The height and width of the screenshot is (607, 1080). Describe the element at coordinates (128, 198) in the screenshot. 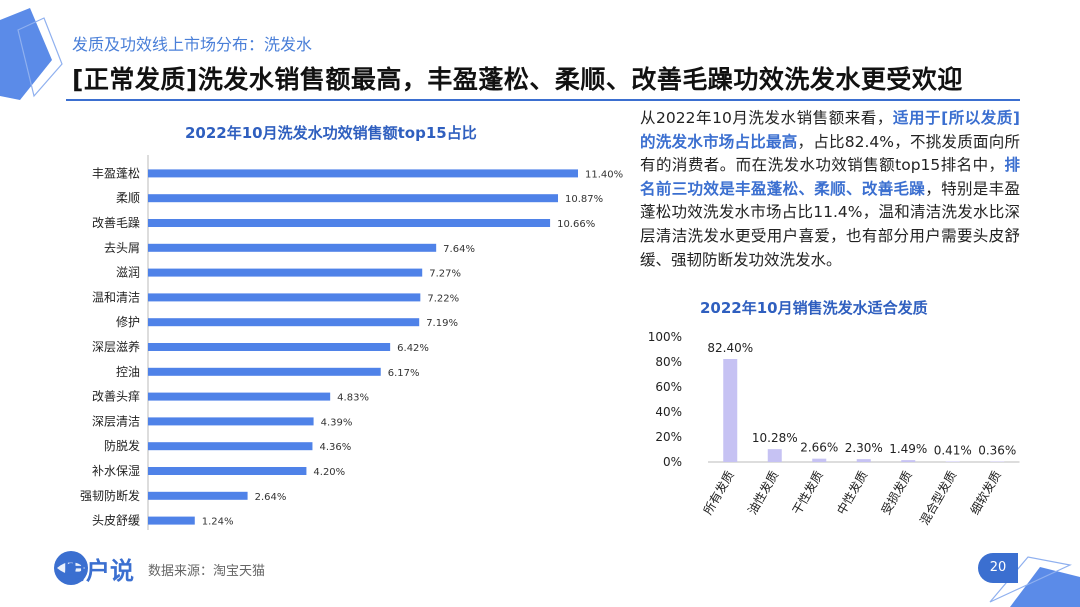

I see `category-label: 柔顺` at that location.